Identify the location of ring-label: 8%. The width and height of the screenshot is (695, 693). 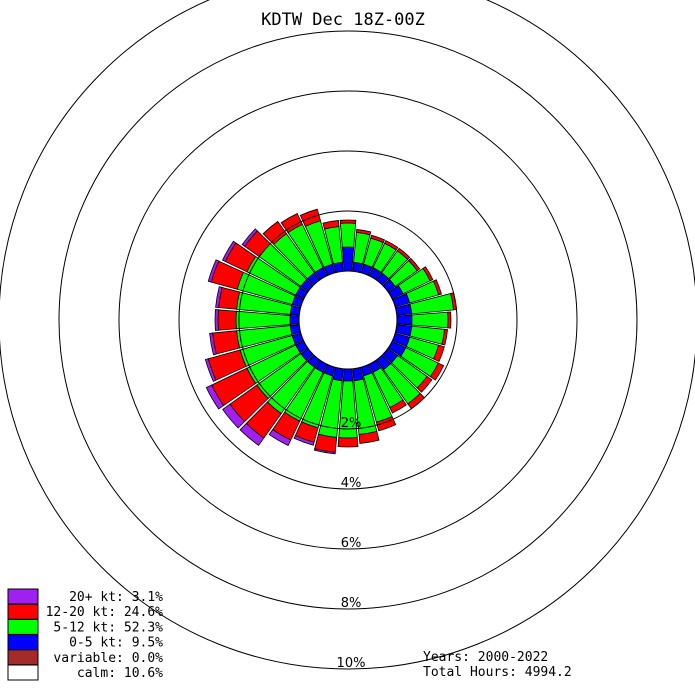
(351, 603).